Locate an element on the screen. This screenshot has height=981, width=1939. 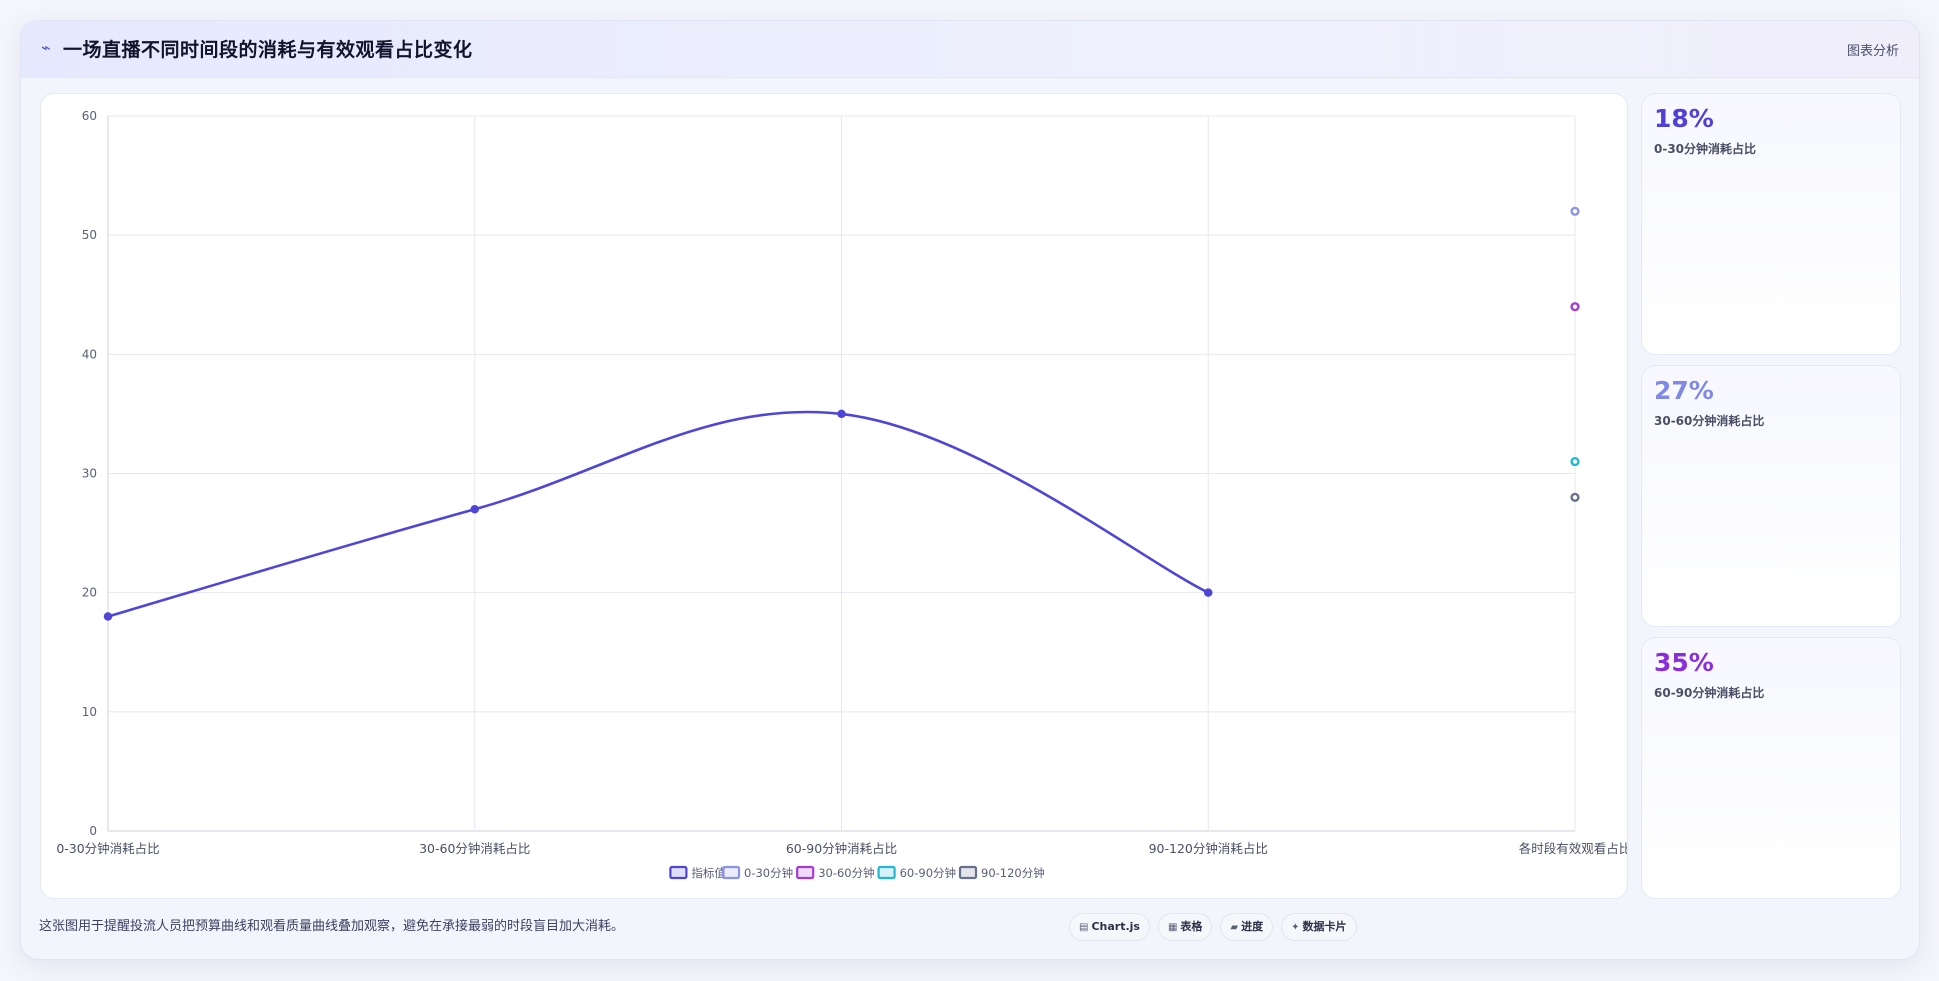
stat-value: 18% is located at coordinates (1684, 118).